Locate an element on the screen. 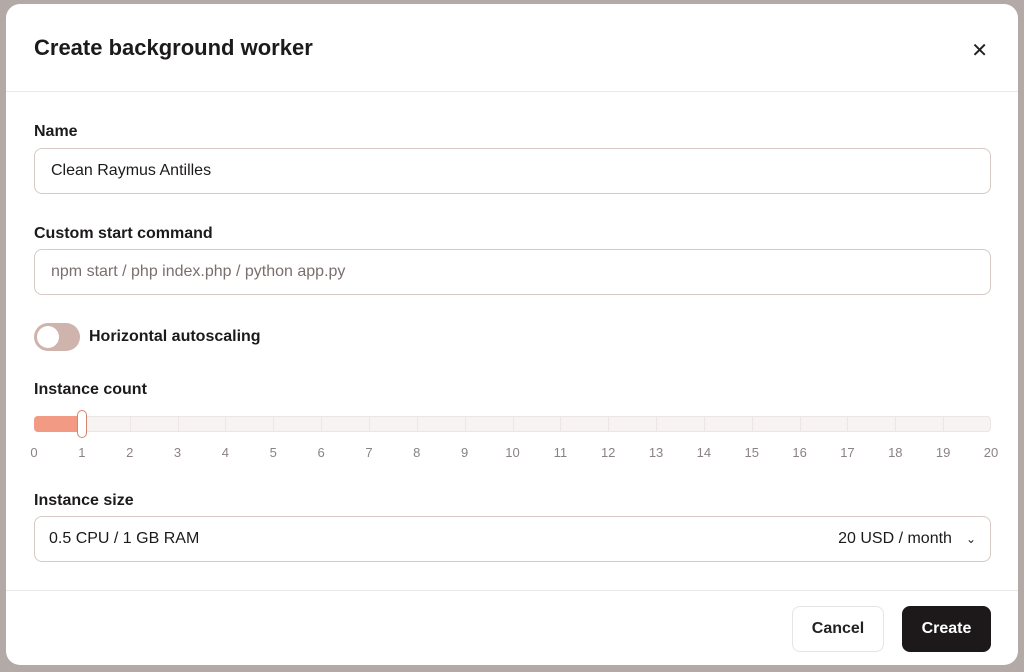  name-value: Clean Raymus Antilles is located at coordinates (131, 170).